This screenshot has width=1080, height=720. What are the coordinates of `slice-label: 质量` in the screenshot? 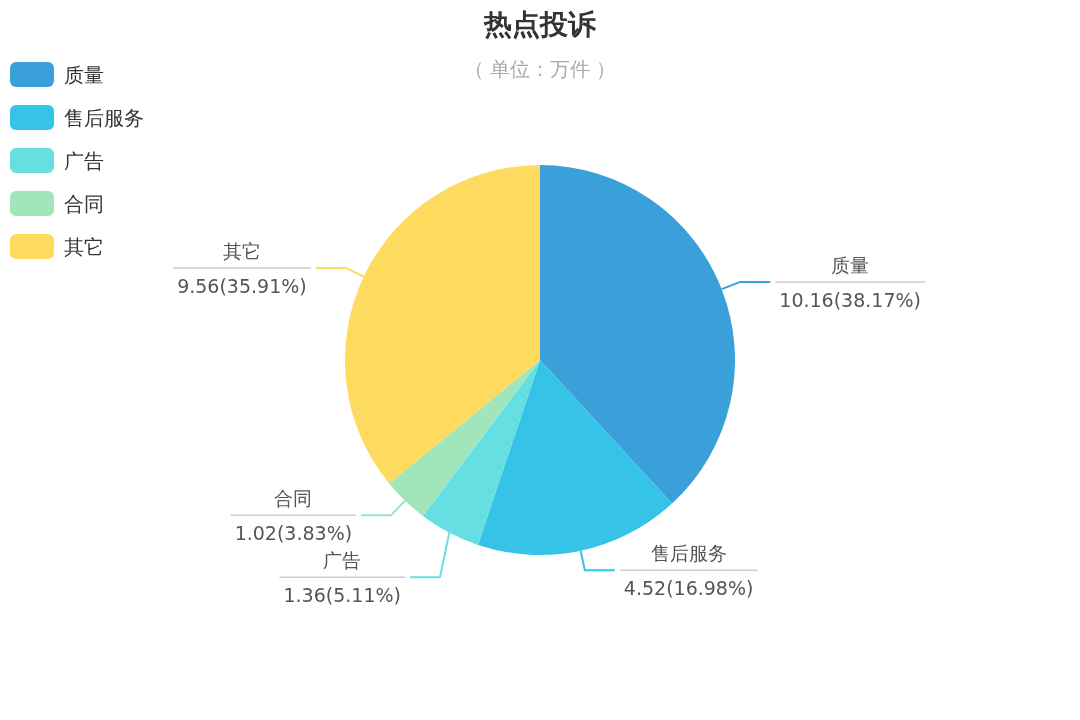 It's located at (850, 264).